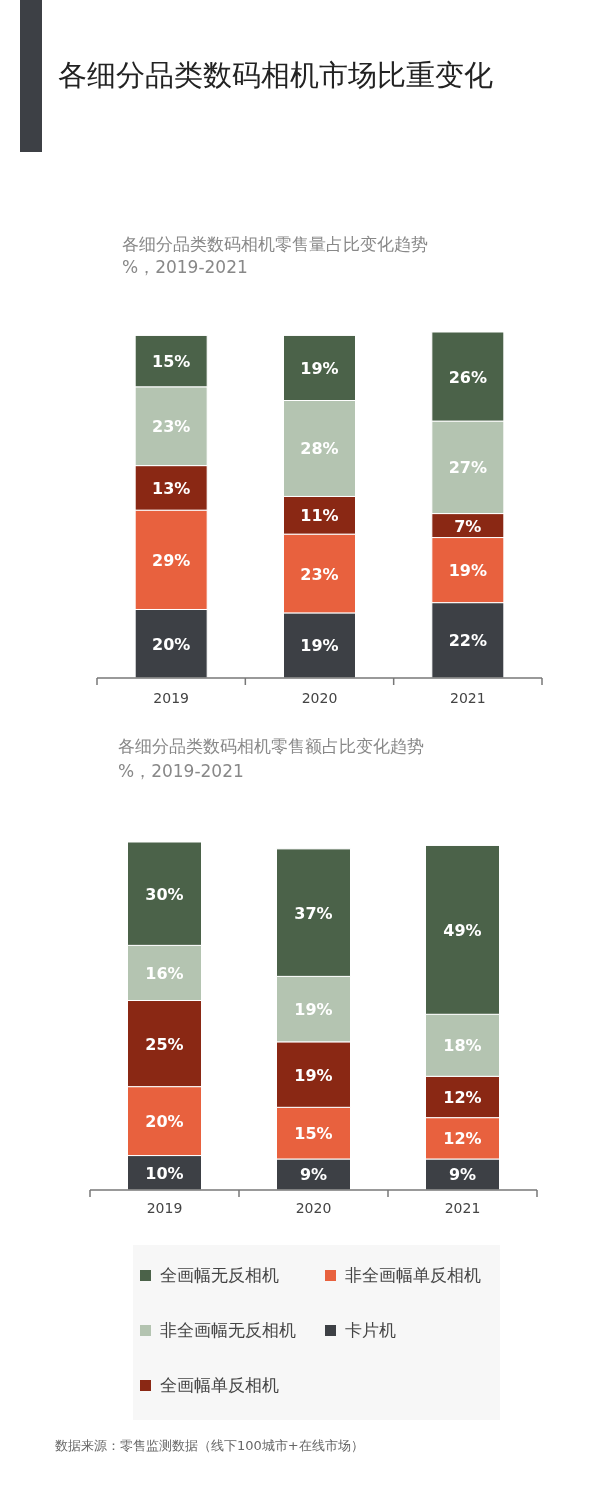  I want to click on data-label: 28%, so click(319, 449).